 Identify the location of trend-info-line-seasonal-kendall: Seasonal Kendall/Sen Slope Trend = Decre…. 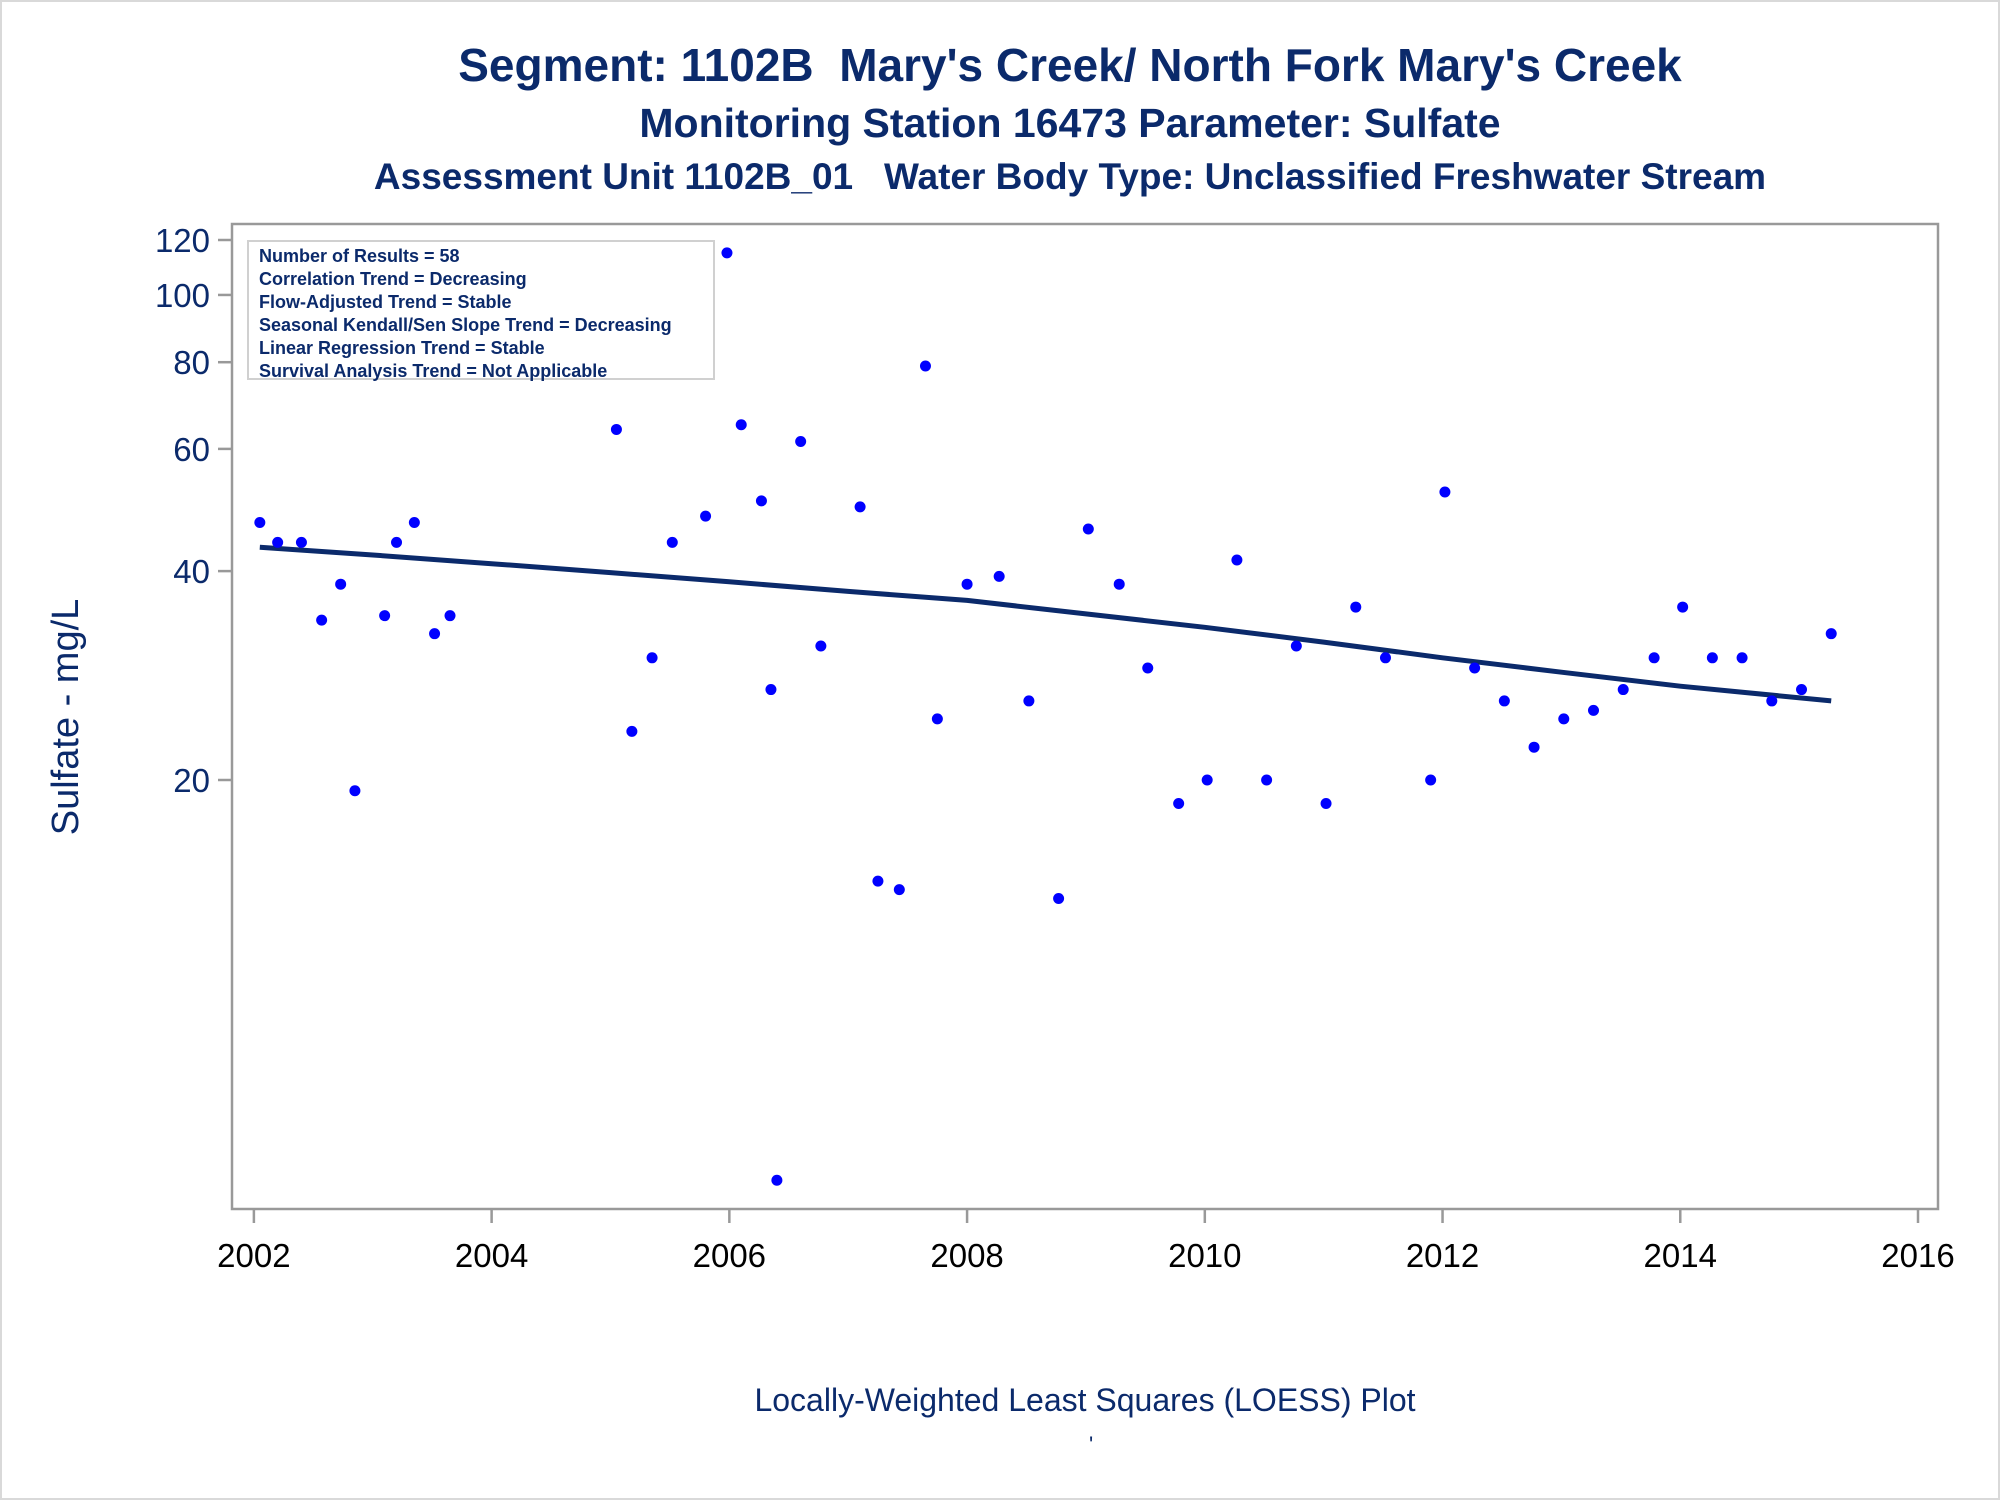
(465, 325).